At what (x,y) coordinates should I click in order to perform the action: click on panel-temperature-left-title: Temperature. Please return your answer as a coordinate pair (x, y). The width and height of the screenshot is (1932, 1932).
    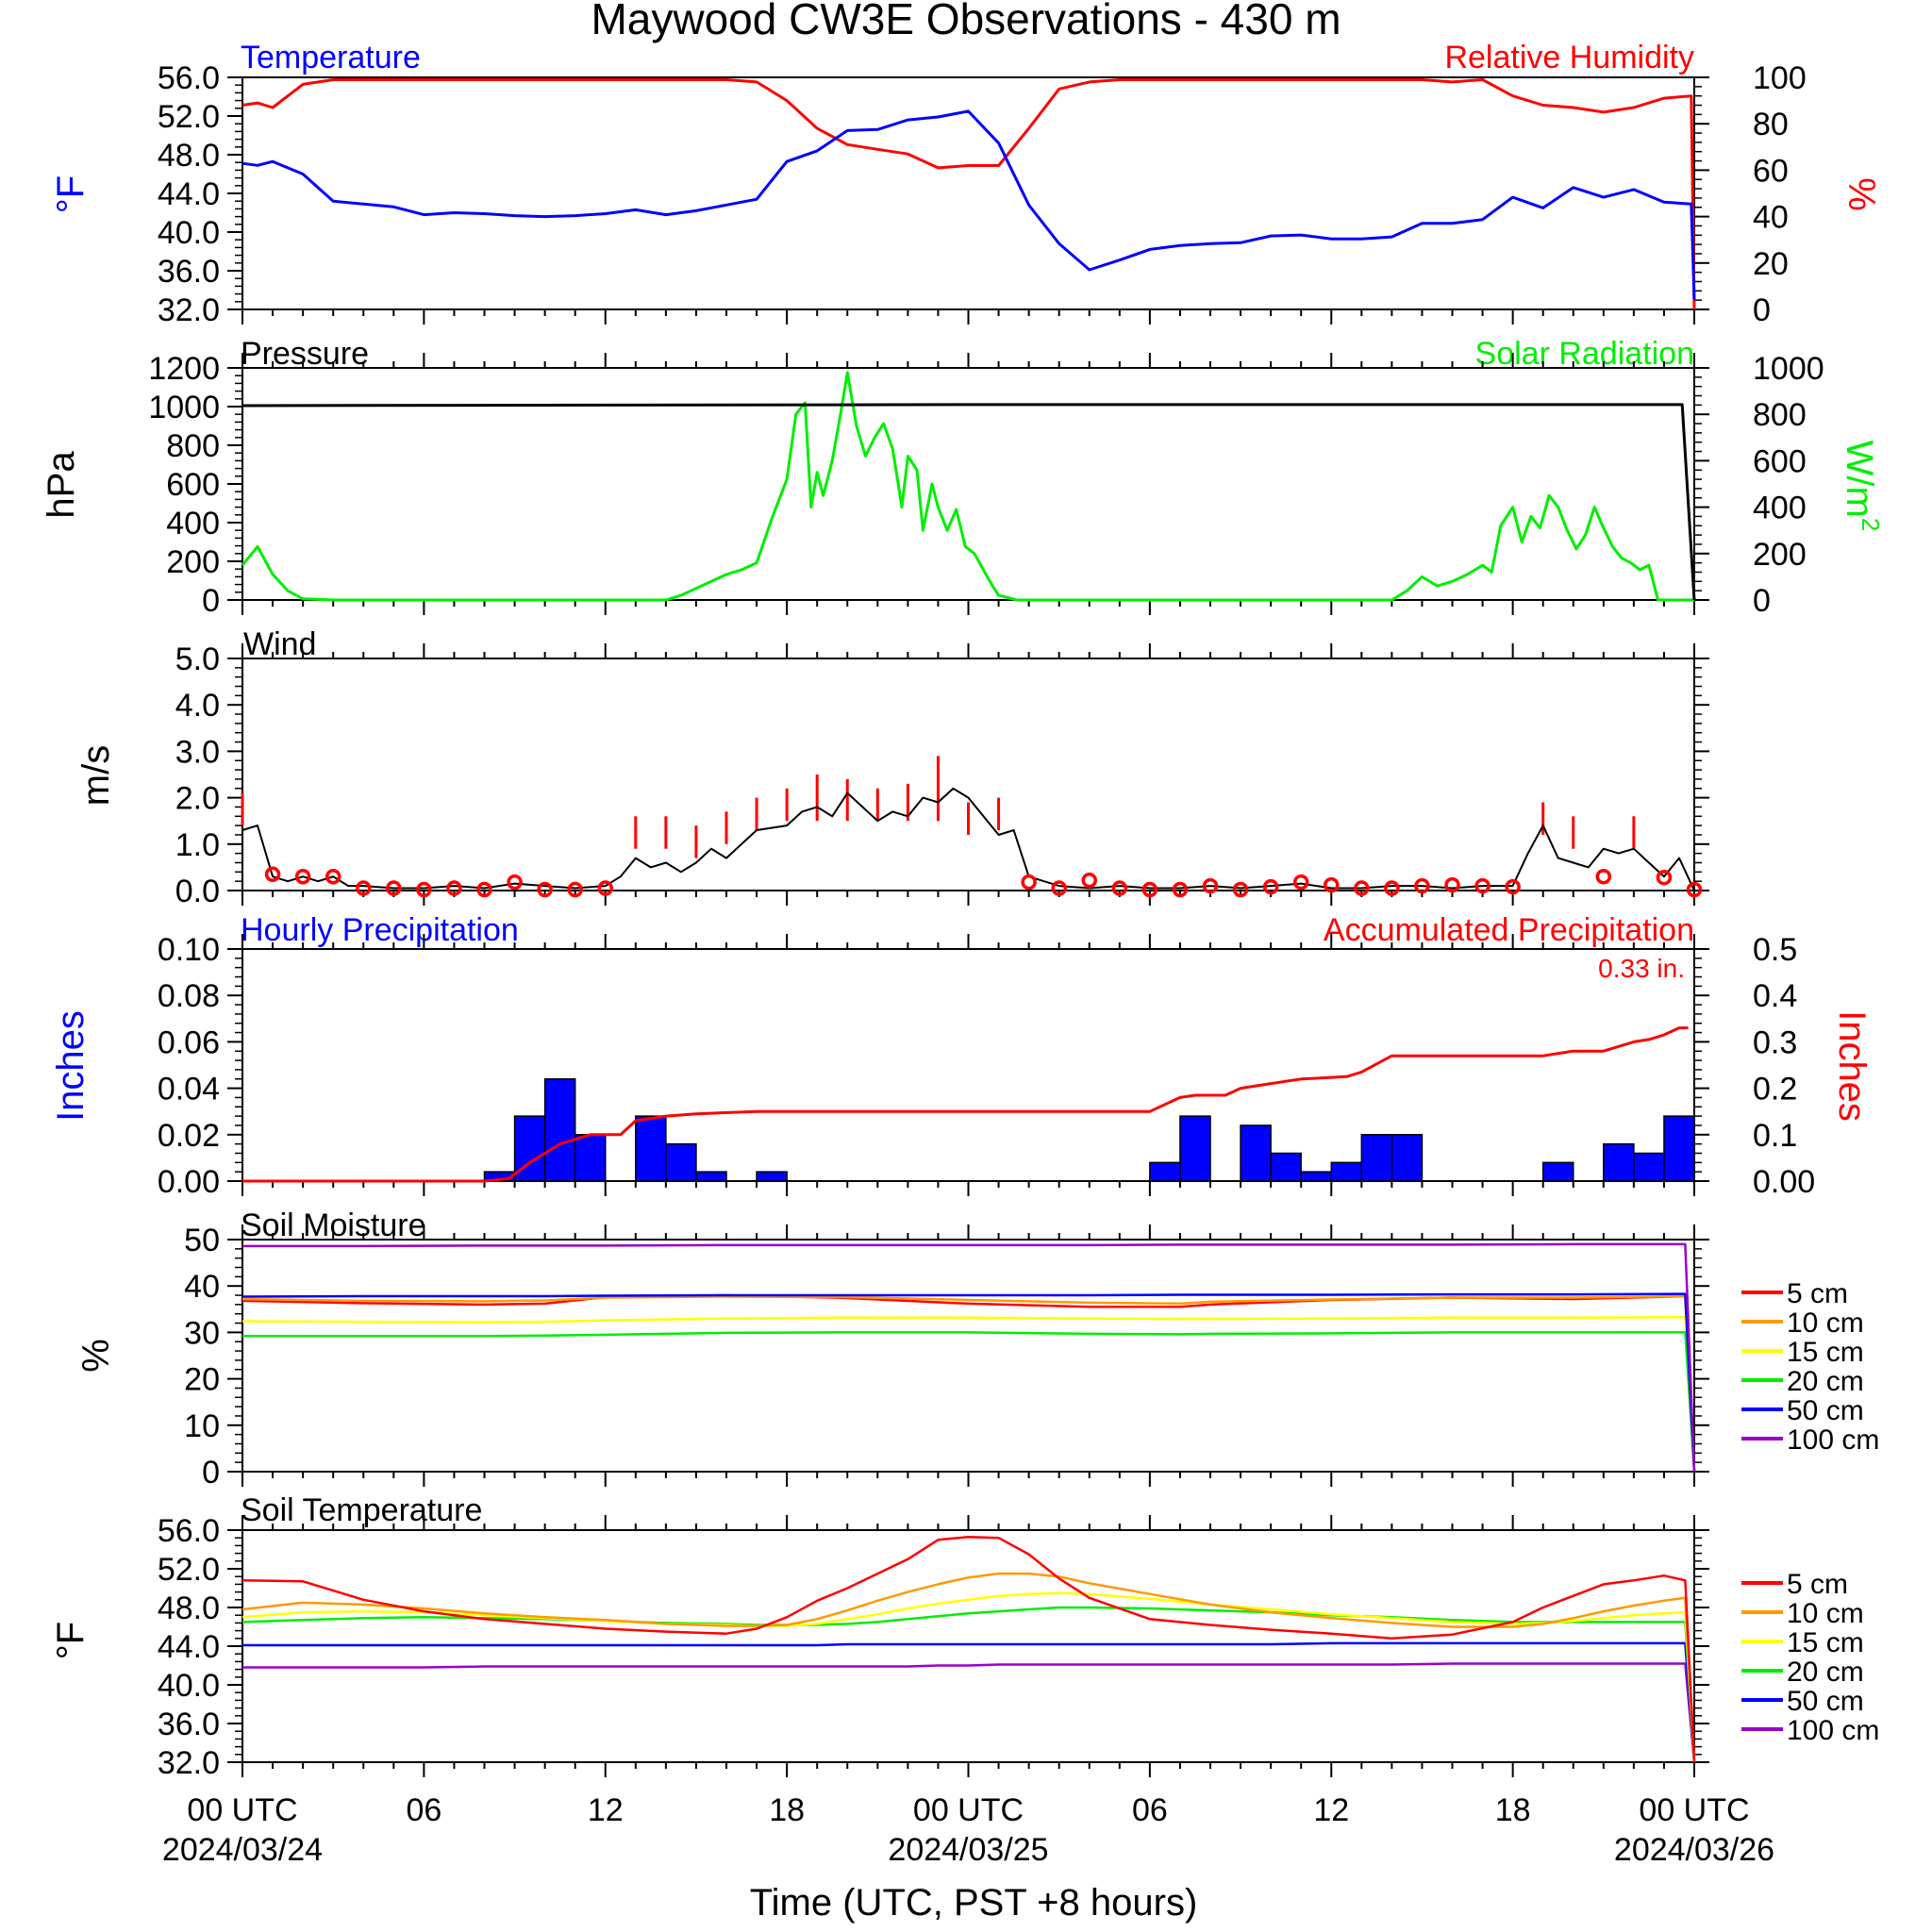
    Looking at the image, I should click on (331, 57).